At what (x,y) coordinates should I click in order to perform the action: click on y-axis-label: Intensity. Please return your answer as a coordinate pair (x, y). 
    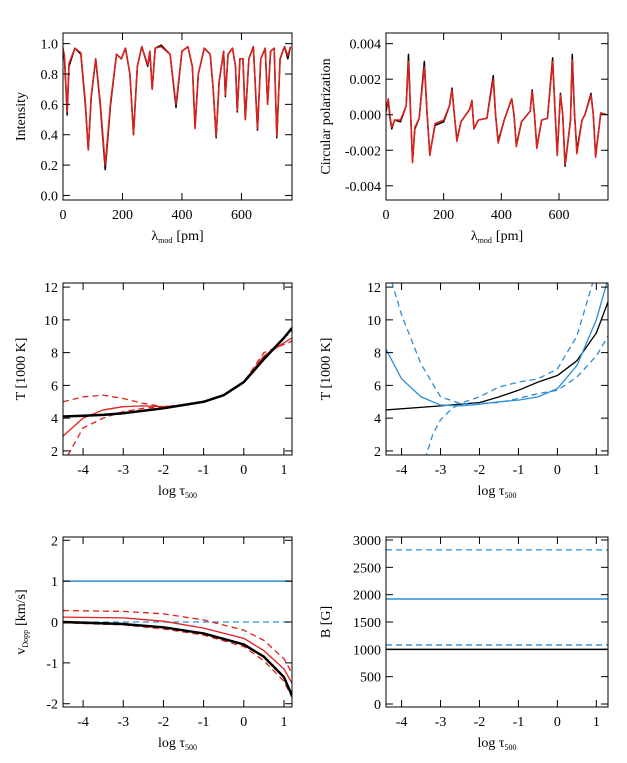
    Looking at the image, I should click on (21, 116).